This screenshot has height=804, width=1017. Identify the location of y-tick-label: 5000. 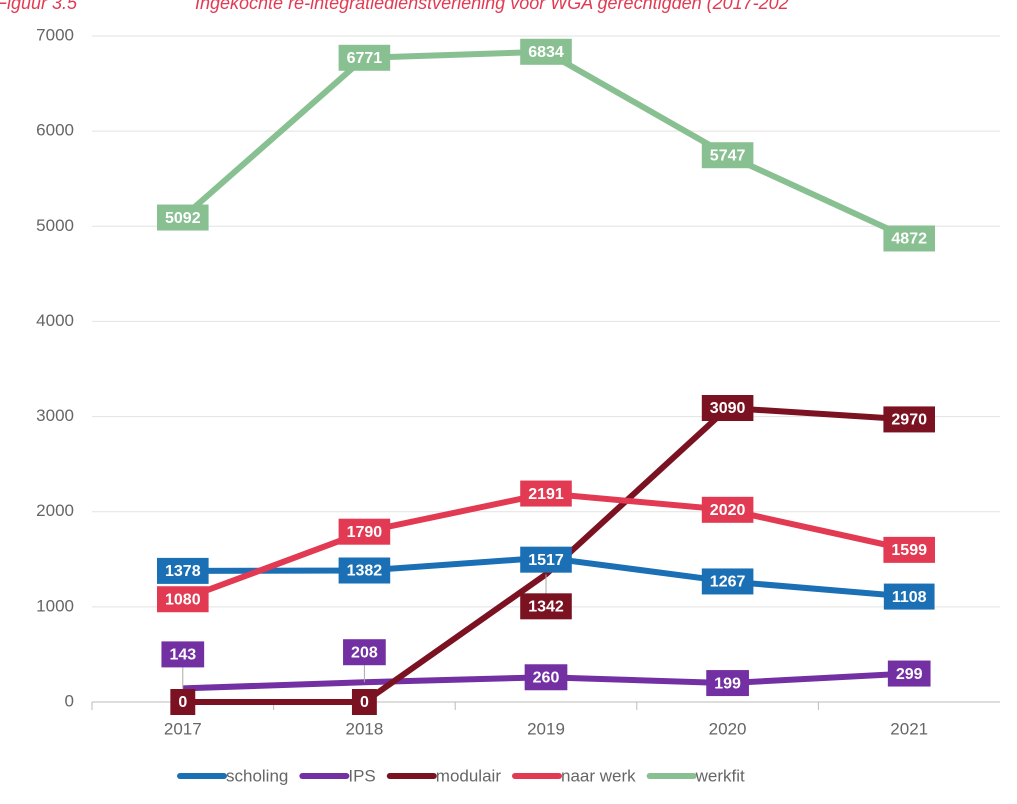
(55, 225).